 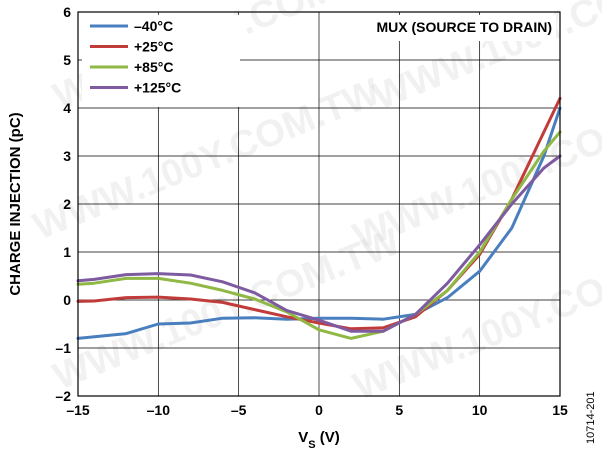 I want to click on x-tick-label: 0, so click(x=319, y=410).